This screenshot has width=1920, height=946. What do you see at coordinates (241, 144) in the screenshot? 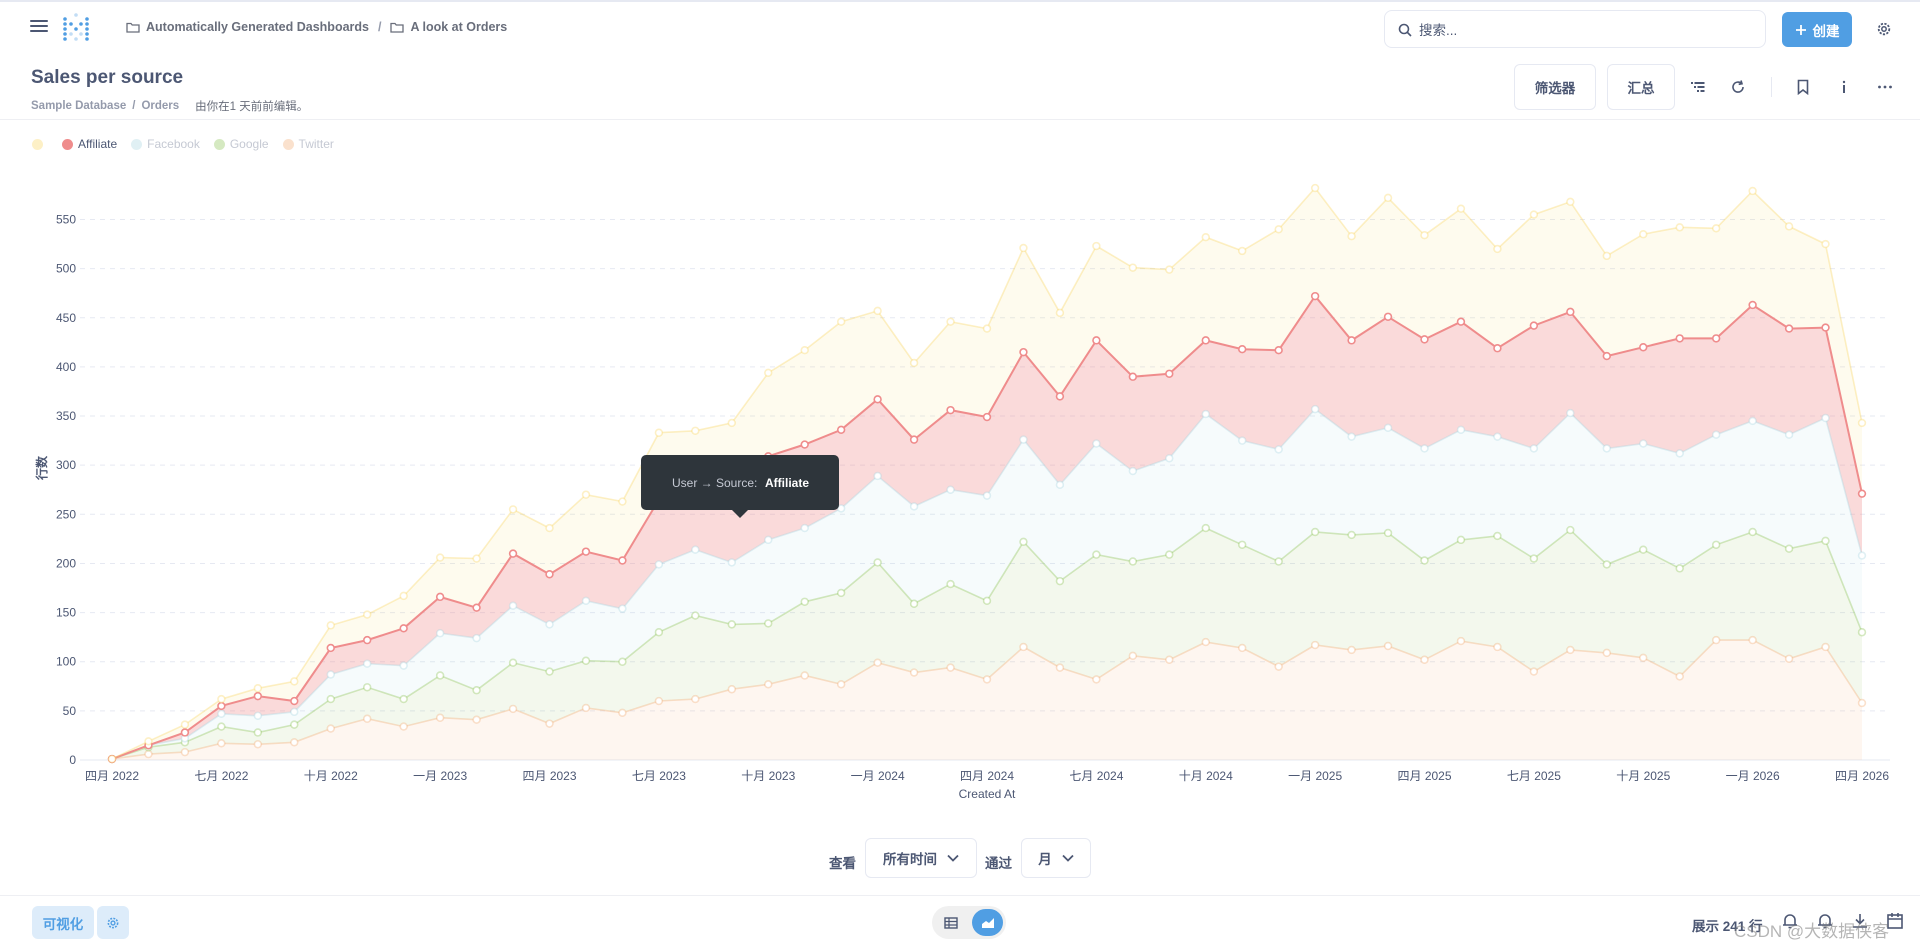
I see `legend-item: Google` at bounding box center [241, 144].